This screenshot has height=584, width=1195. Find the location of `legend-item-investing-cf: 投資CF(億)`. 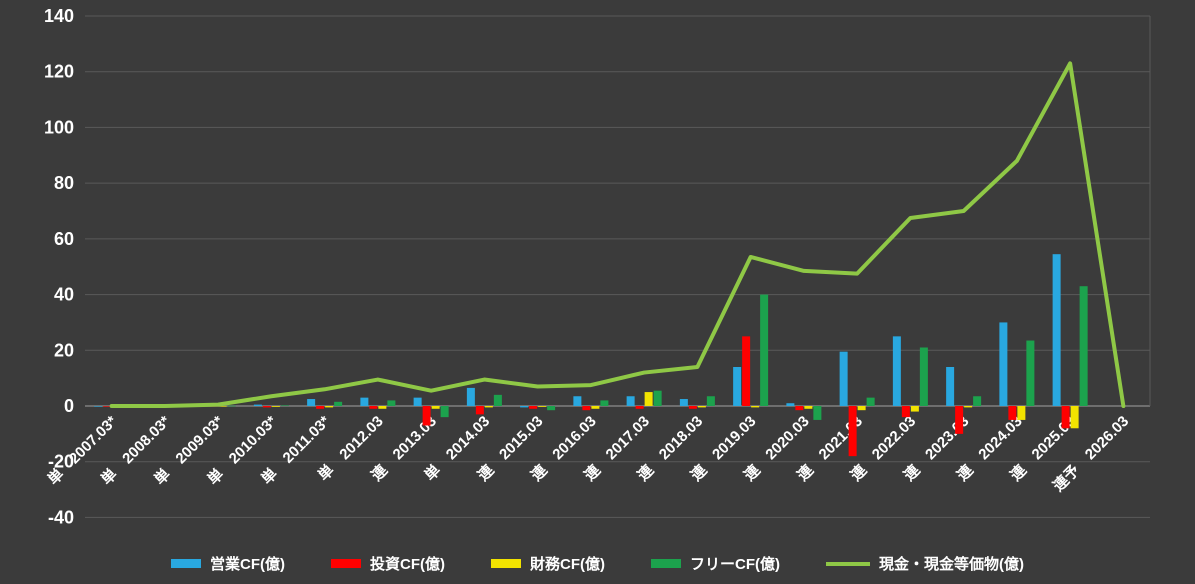

legend-item-investing-cf: 投資CF(億) is located at coordinates (388, 563).